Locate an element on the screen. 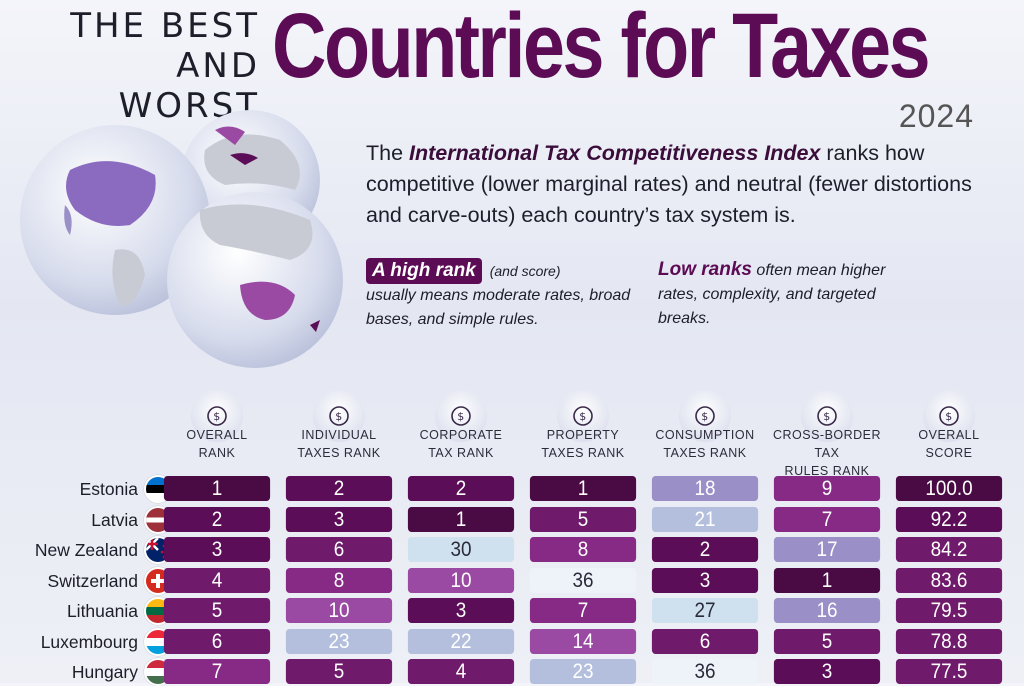  kicker-title: THE BEST AND WORST is located at coordinates (153, 66).